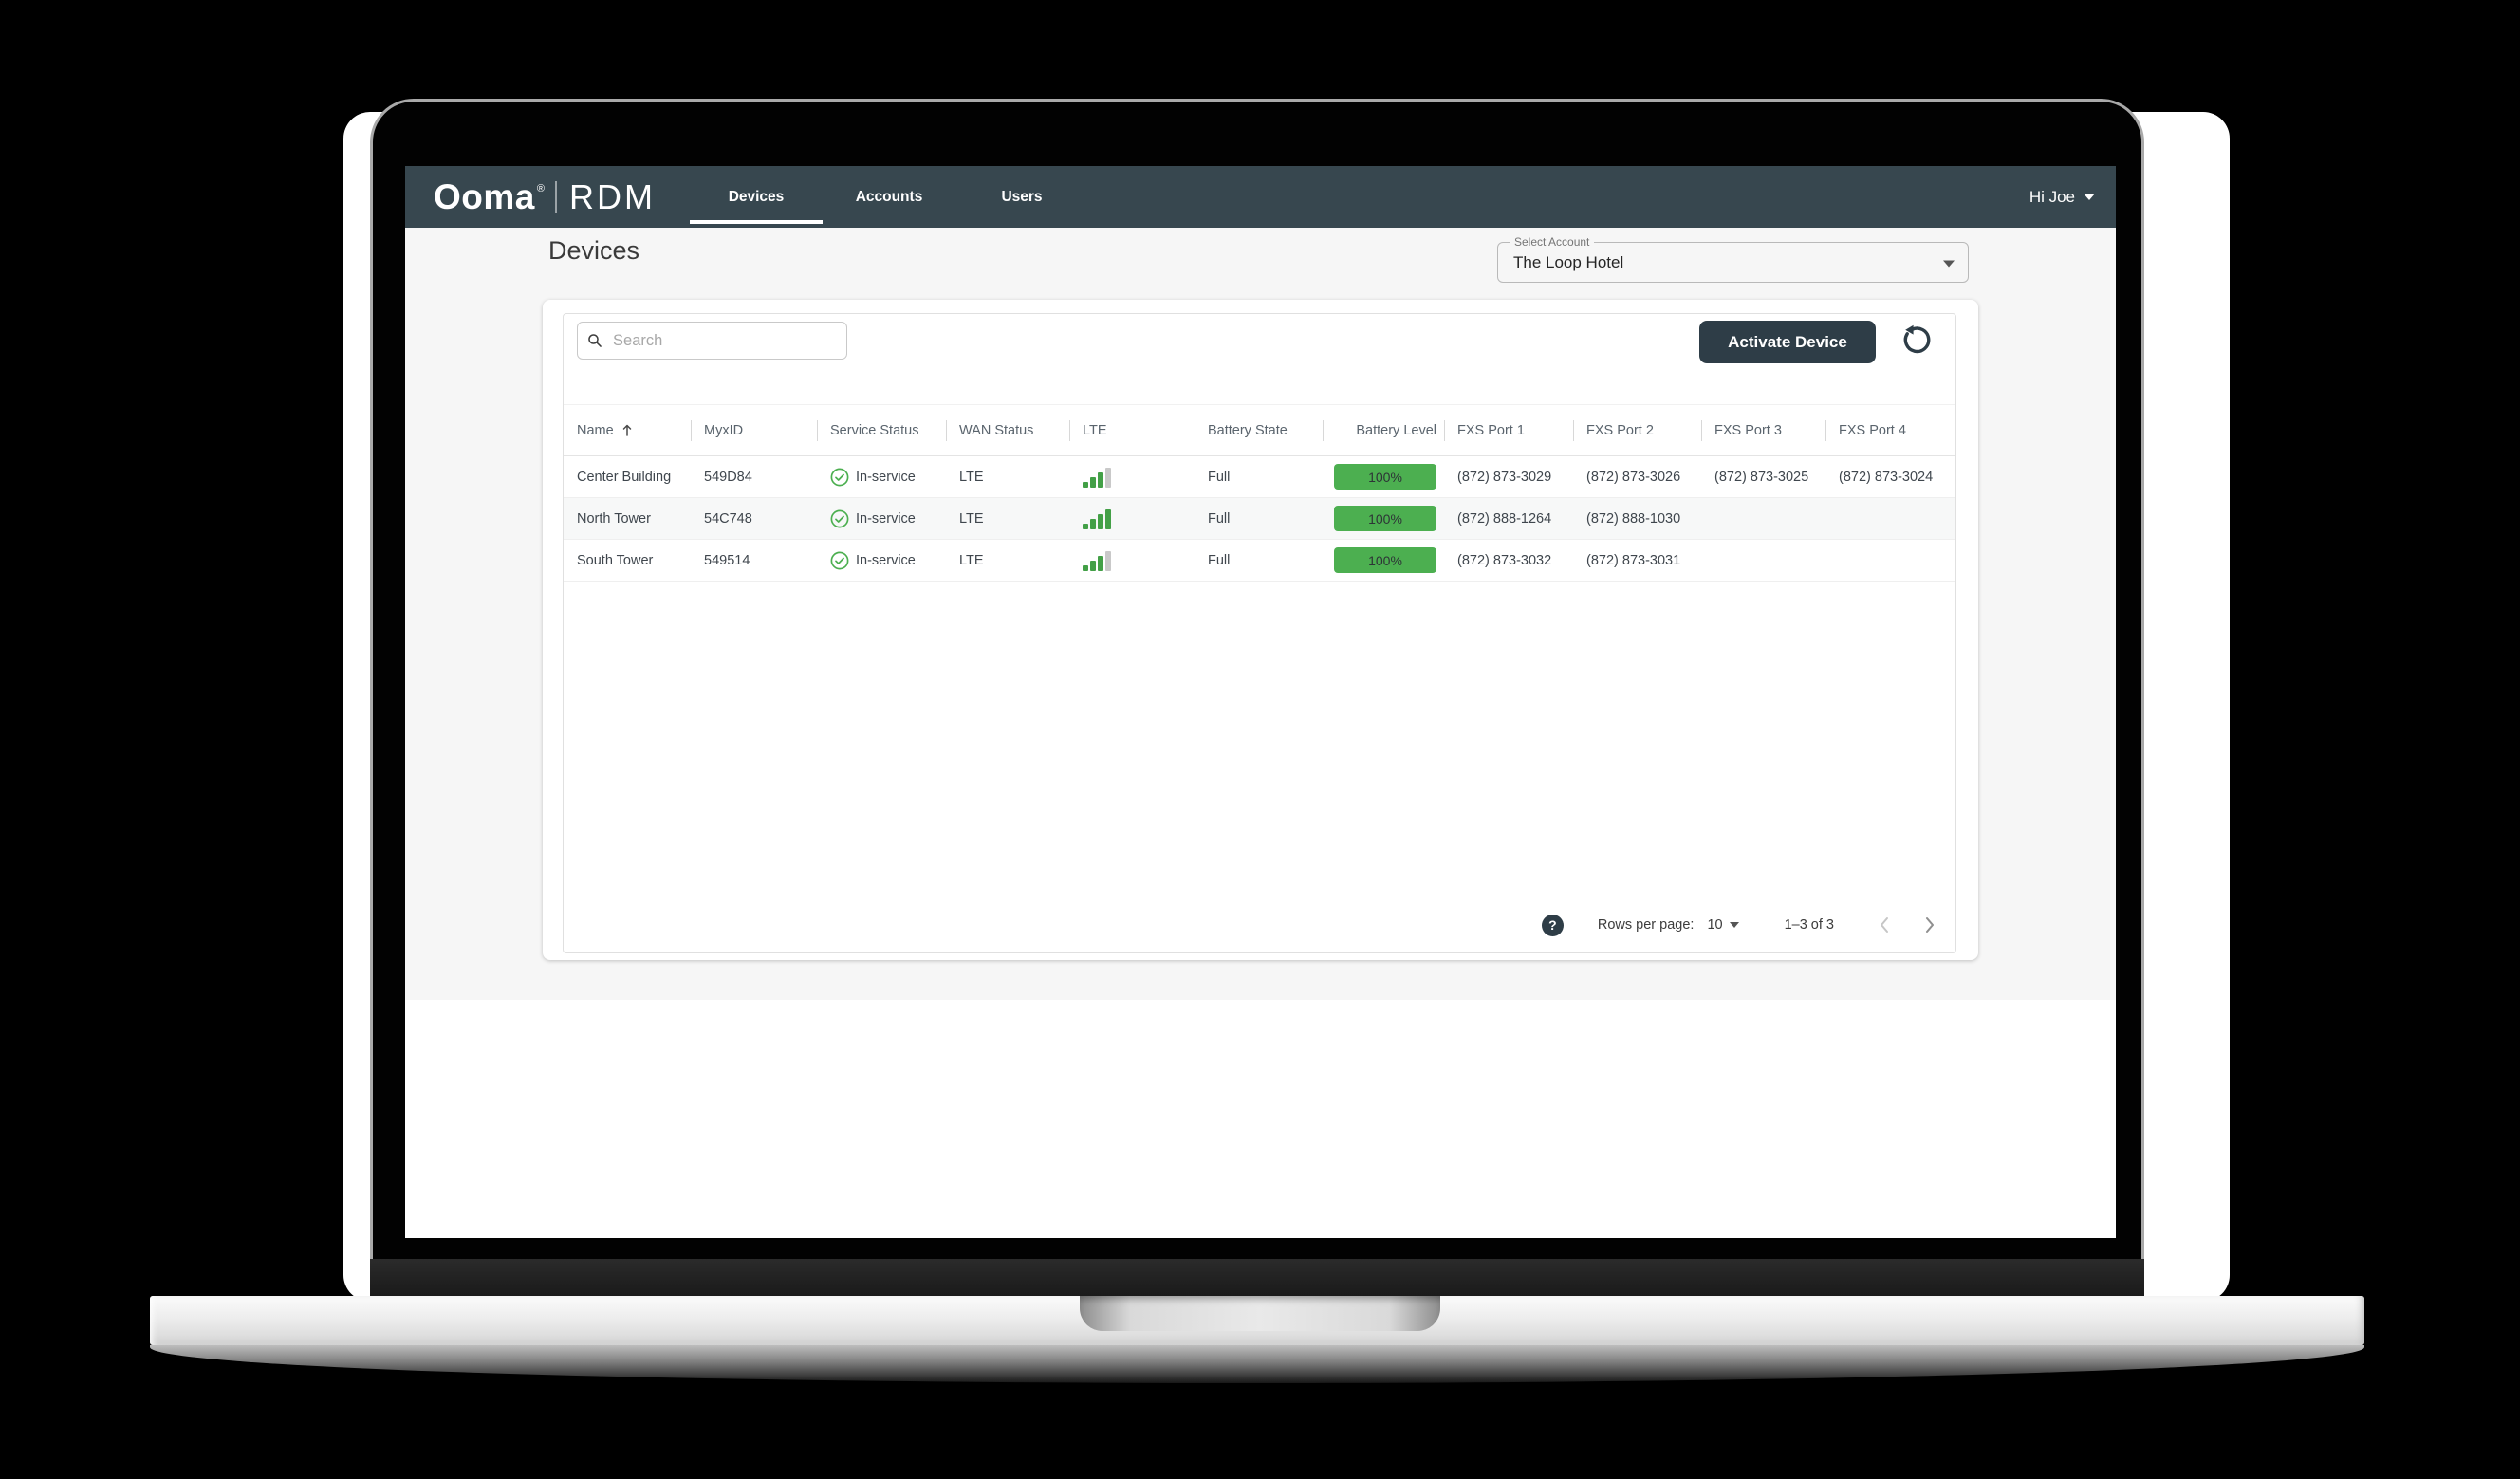  Describe the element at coordinates (614, 518) in the screenshot. I see `cell-name: North Tower` at that location.